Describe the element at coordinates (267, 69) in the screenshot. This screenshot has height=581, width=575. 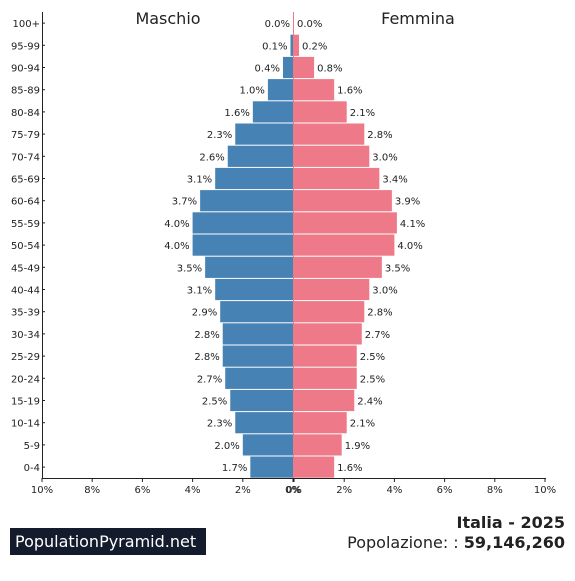
I see `male-value-label: 0.4%` at that location.